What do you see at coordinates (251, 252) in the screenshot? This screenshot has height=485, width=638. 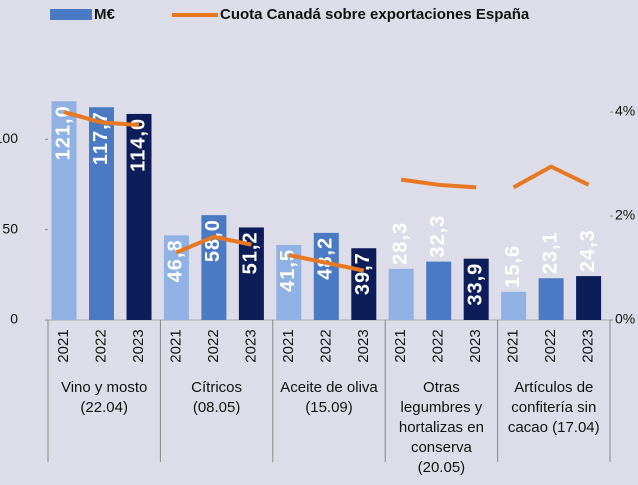 I see `data-label: 51,2` at bounding box center [251, 252].